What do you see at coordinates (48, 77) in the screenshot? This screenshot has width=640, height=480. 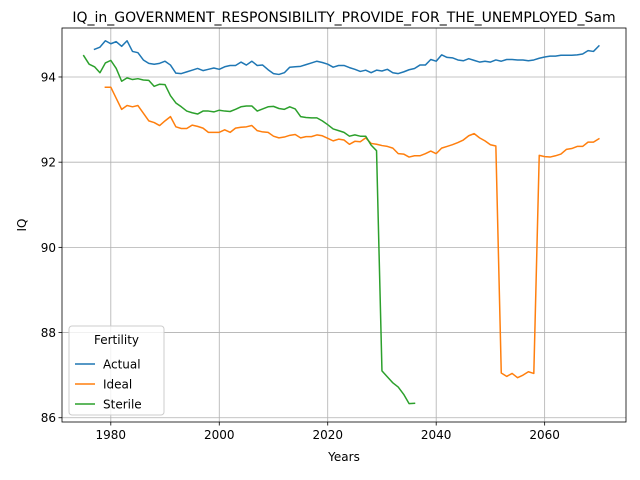 I see `y-tick-label: 94` at bounding box center [48, 77].